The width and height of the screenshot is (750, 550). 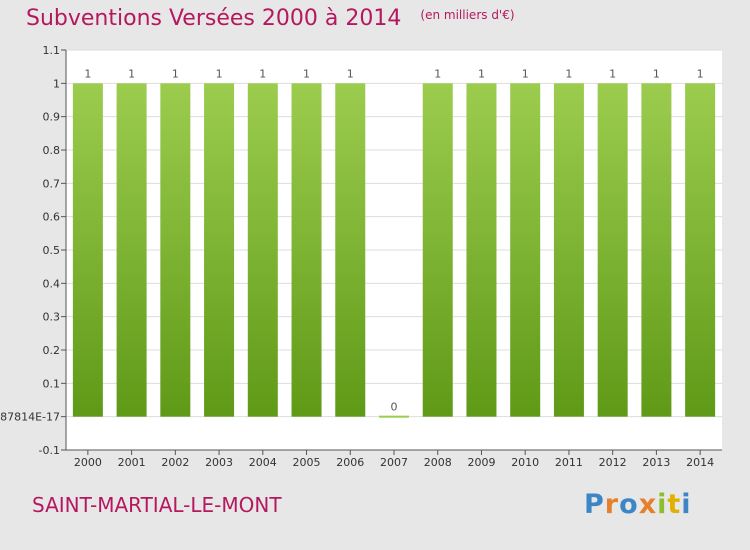 I want to click on y-tick-label: 0.1, so click(x=52, y=383).